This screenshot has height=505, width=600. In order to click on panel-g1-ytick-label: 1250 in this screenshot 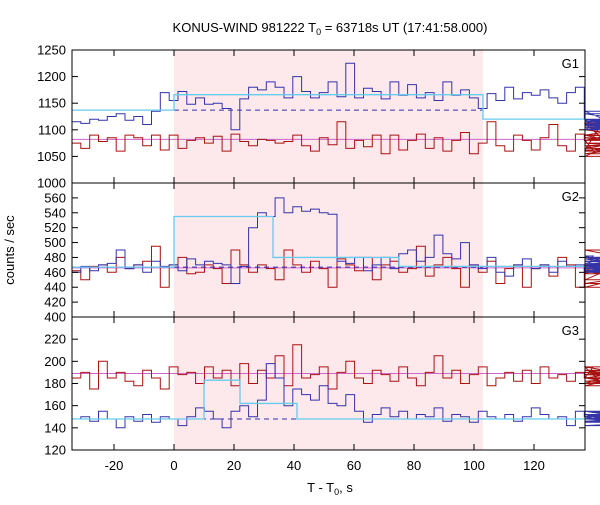, I will do `click(51, 50)`.